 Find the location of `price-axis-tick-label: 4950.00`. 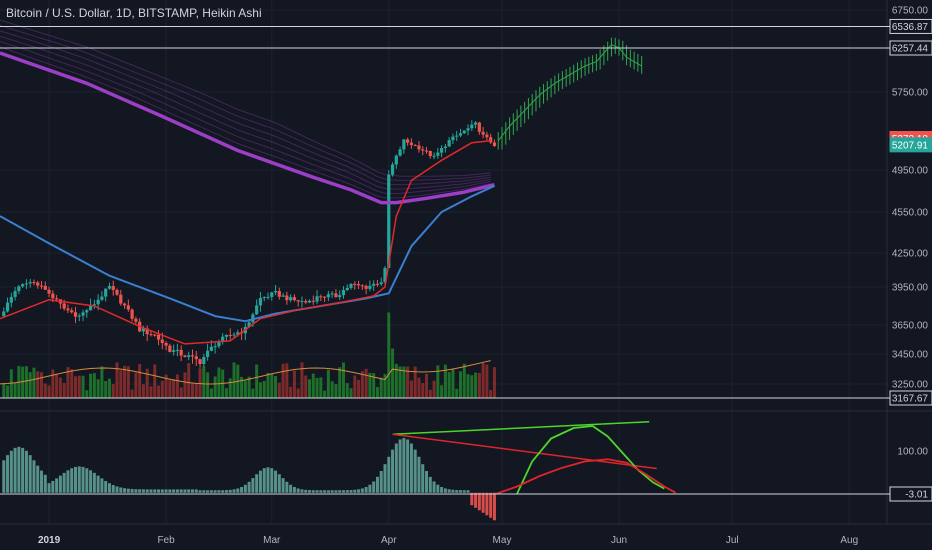

price-axis-tick-label: 4950.00 is located at coordinates (910, 171).